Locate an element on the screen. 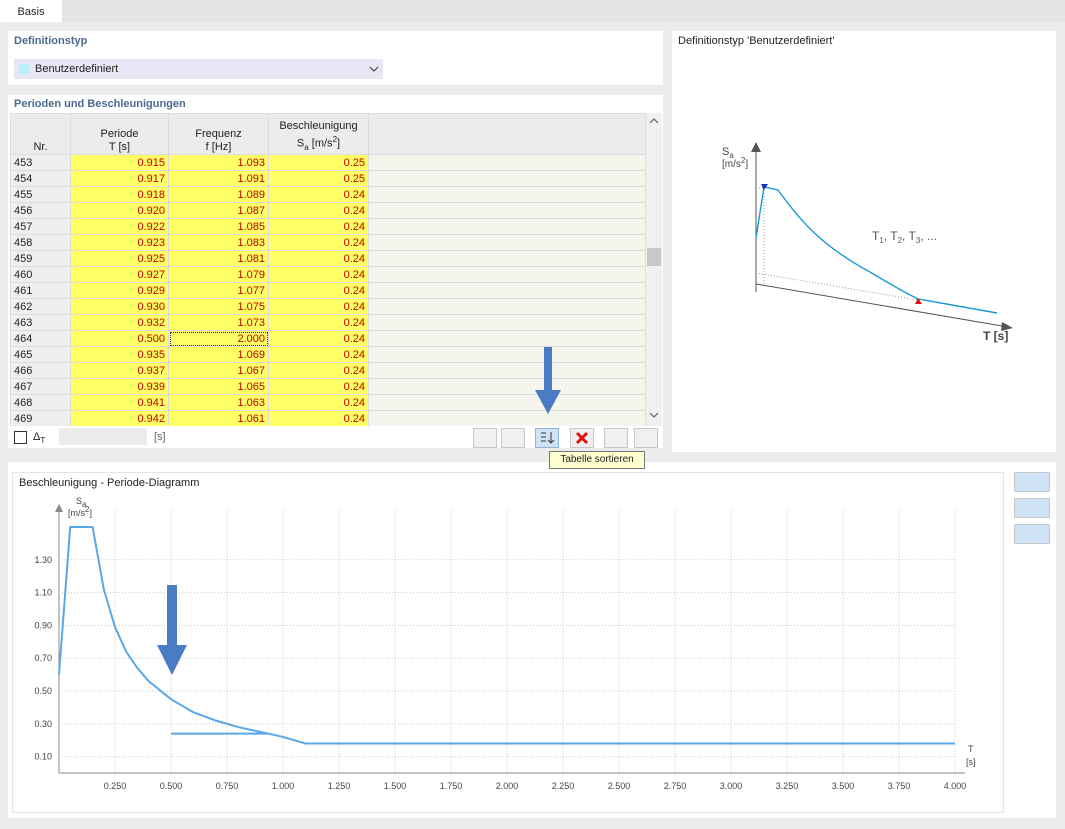 This screenshot has width=1065, height=829. x-tick-label: 0.750 is located at coordinates (227, 786).